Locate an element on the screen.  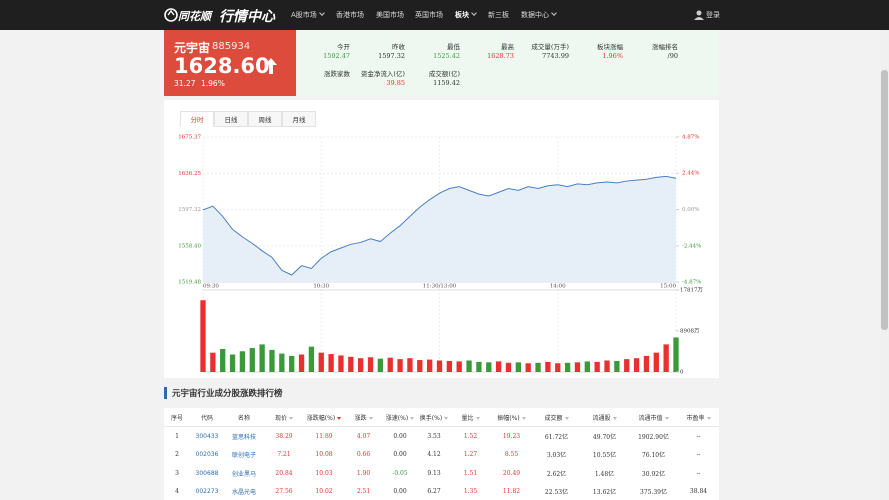
stat-value: 1525.42 is located at coordinates (446, 56).